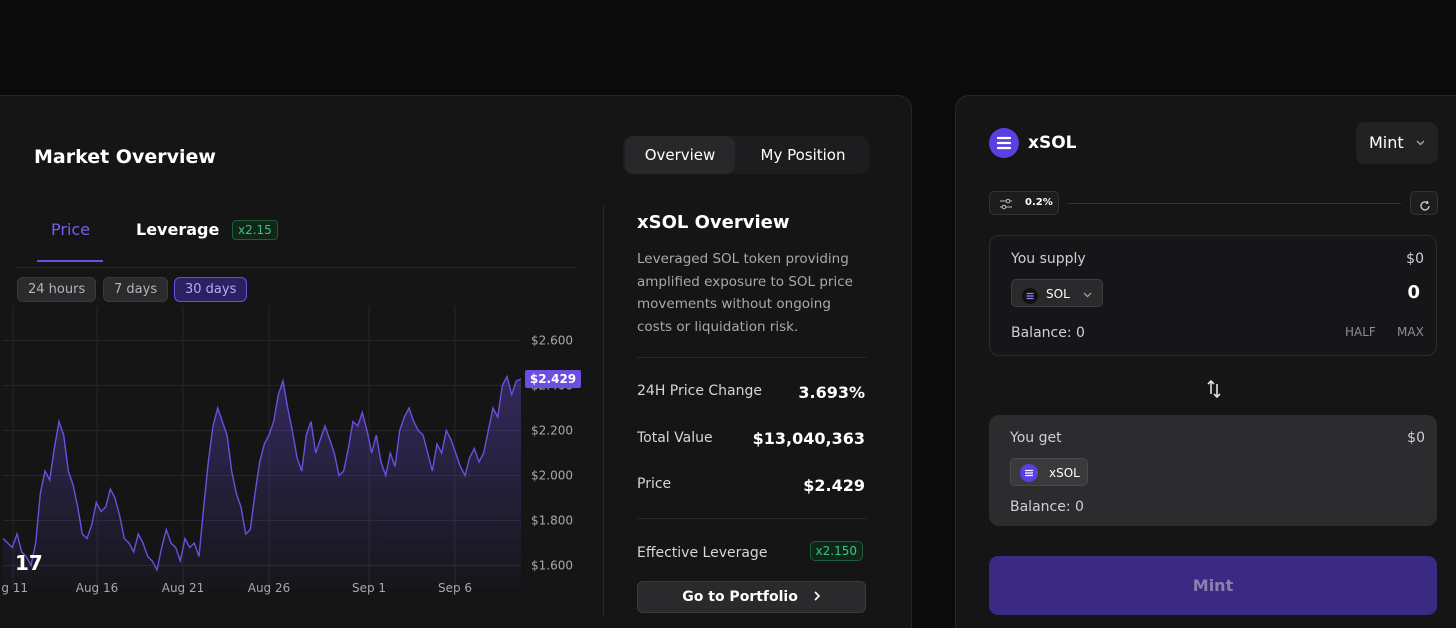 Image resolution: width=1456 pixels, height=628 pixels. What do you see at coordinates (136, 289) in the screenshot?
I see `range-7d-button: 7 days` at bounding box center [136, 289].